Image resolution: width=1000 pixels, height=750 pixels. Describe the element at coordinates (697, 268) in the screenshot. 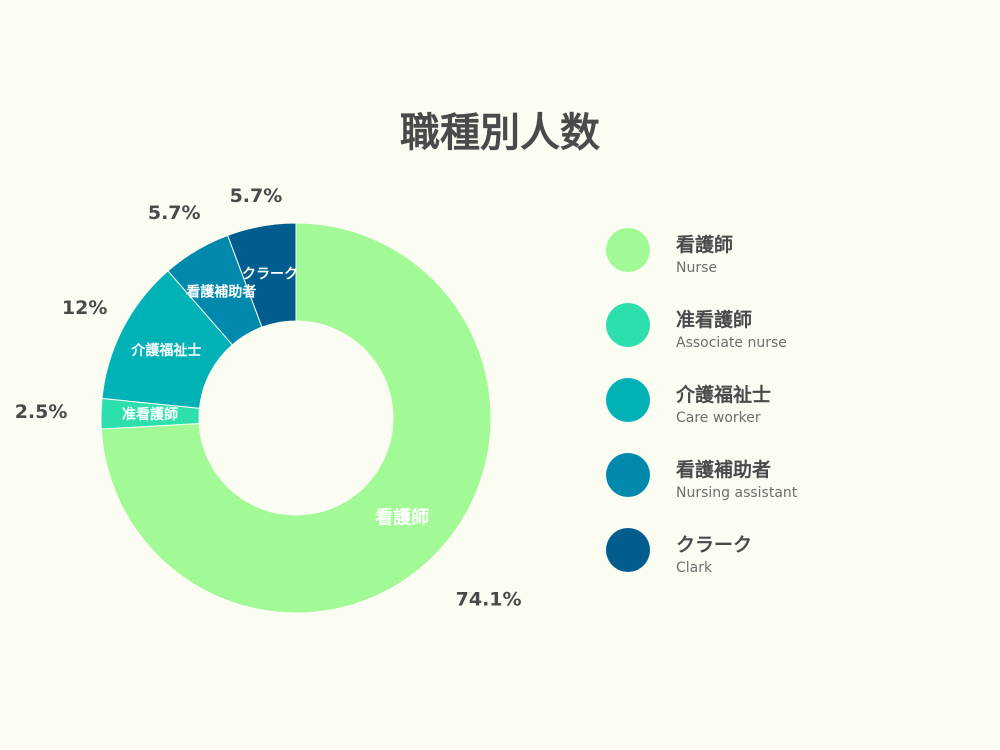

I see `legend-sublabel: Nurse` at that location.